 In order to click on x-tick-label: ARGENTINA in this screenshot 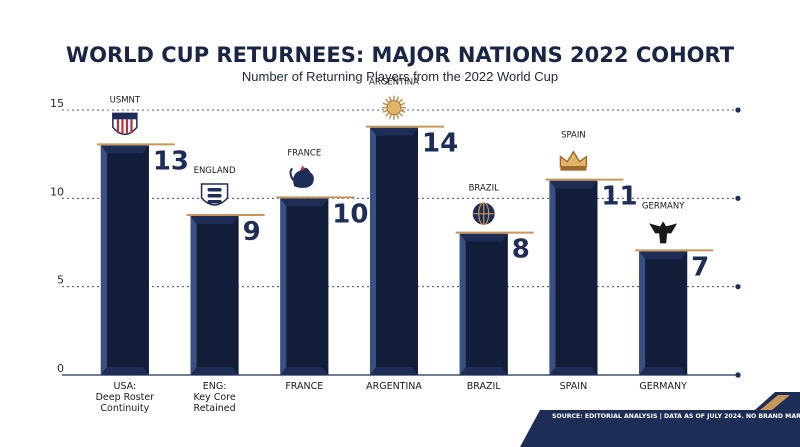, I will do `click(394, 386)`.